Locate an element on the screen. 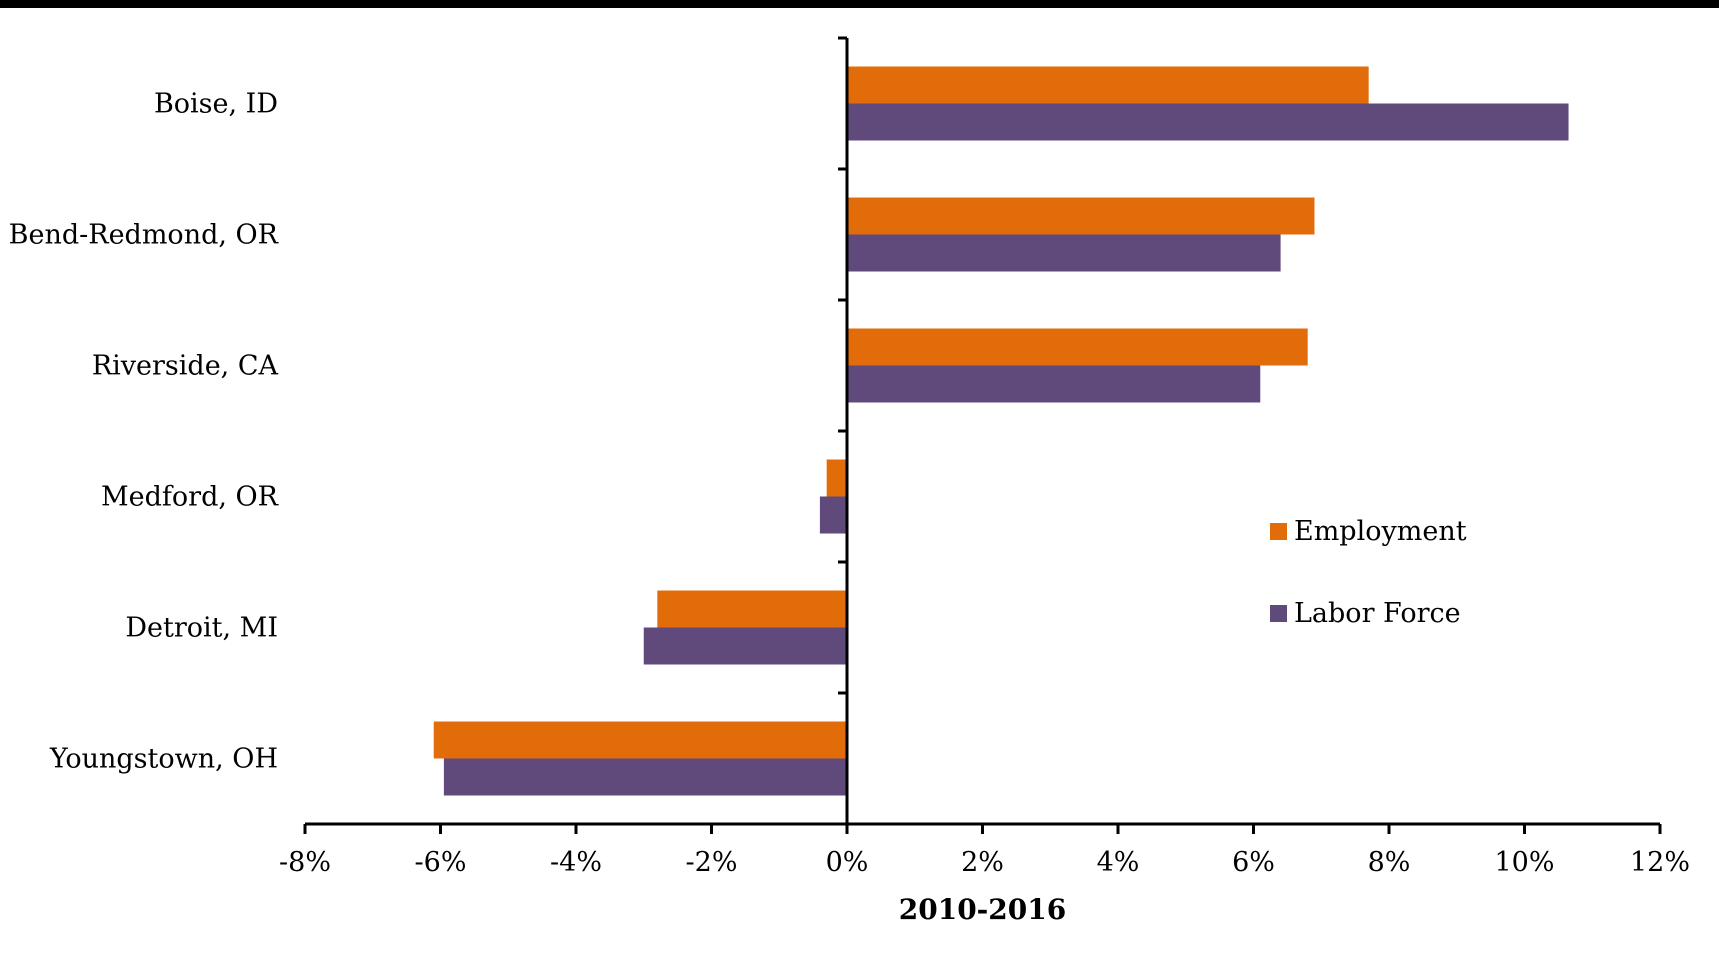 The width and height of the screenshot is (1719, 956). category-label: Medford, OR is located at coordinates (190, 497).